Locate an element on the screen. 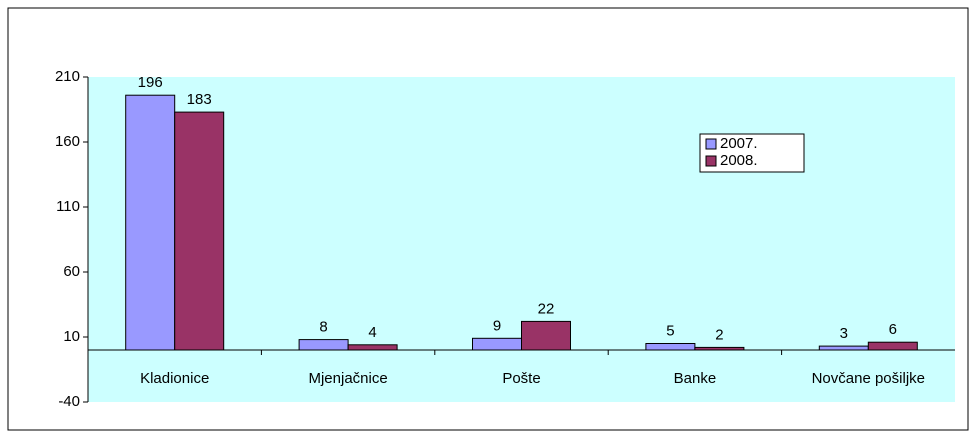 The image size is (977, 443). legend-box is located at coordinates (752, 153).